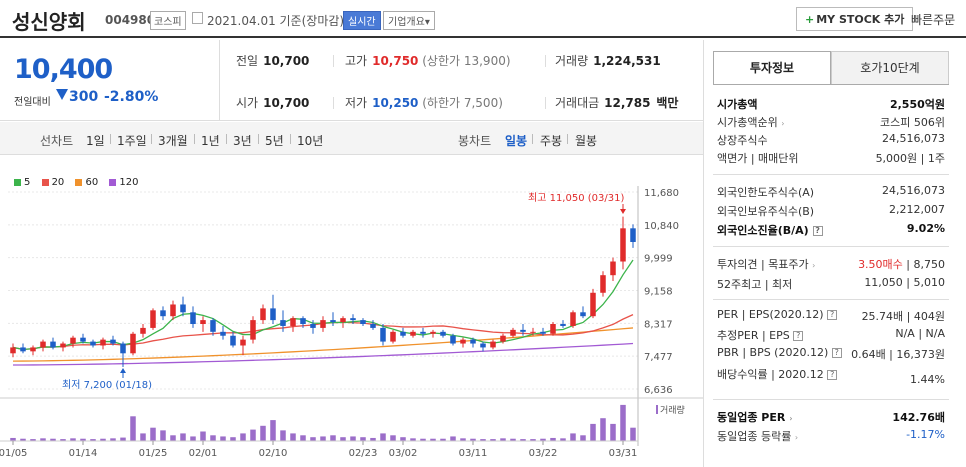  Describe the element at coordinates (933, 20) in the screenshot. I see `quick-order-link: 빠른주문` at that location.